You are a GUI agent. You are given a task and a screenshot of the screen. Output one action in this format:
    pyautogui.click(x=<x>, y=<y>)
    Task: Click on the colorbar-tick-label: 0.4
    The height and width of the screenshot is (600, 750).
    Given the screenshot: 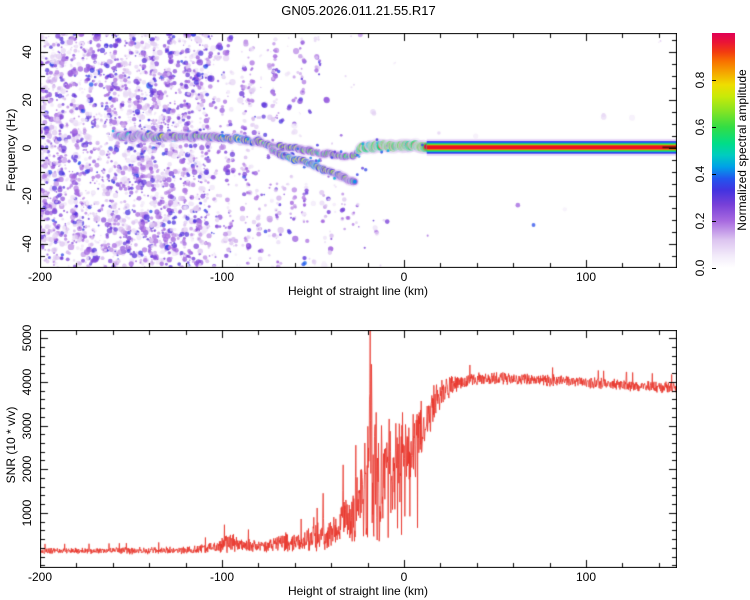 What is the action you would take?
    pyautogui.click(x=700, y=174)
    